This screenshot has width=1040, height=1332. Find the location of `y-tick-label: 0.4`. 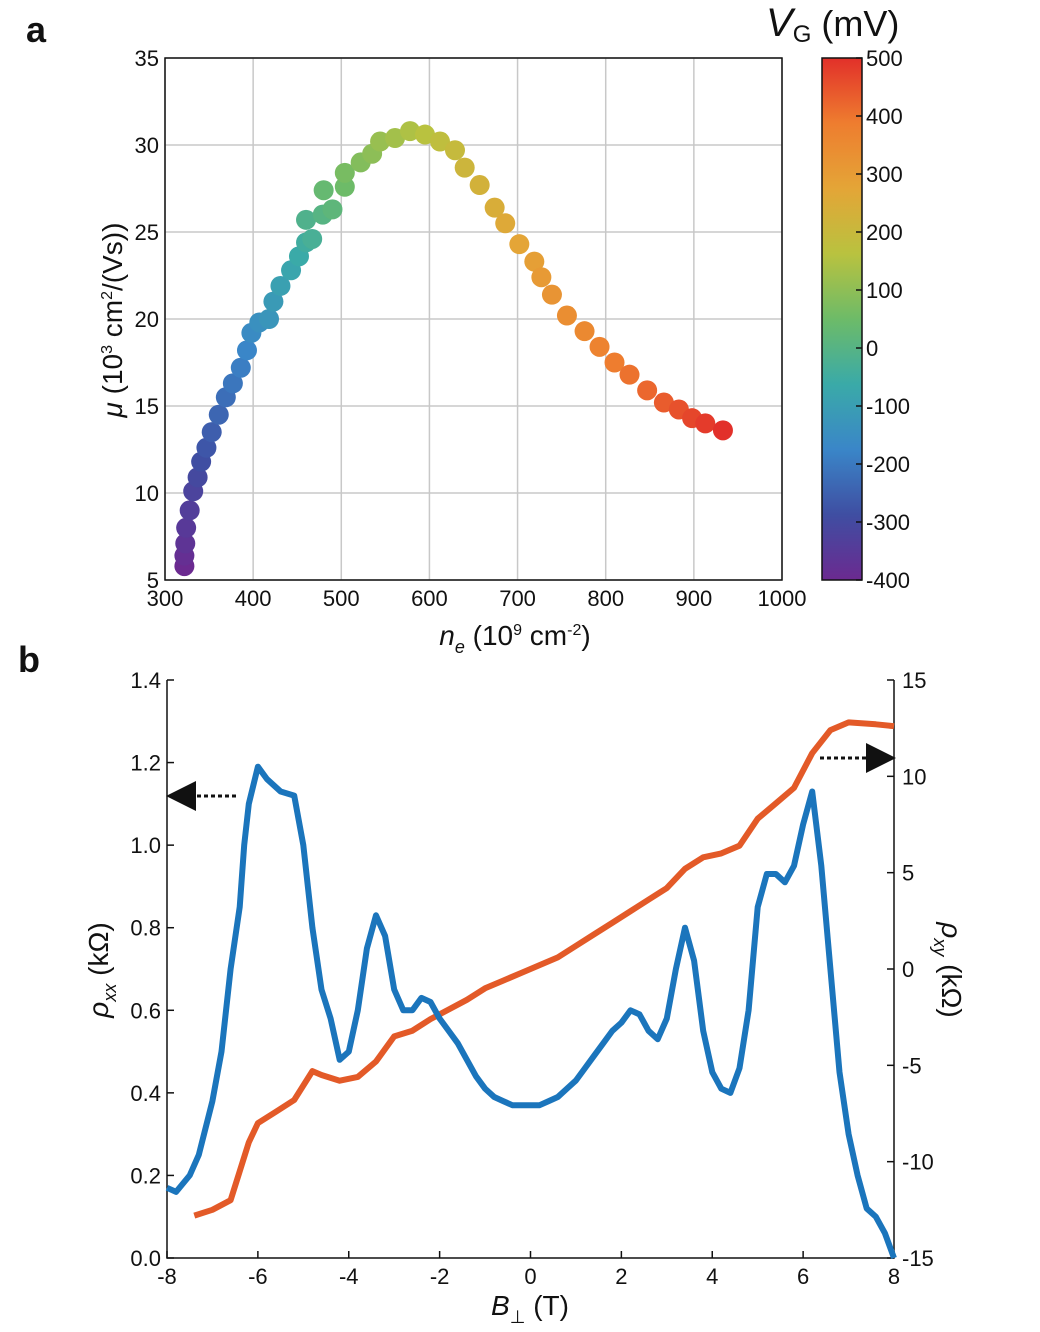

y-tick-label: 0.4 is located at coordinates (145, 1093).